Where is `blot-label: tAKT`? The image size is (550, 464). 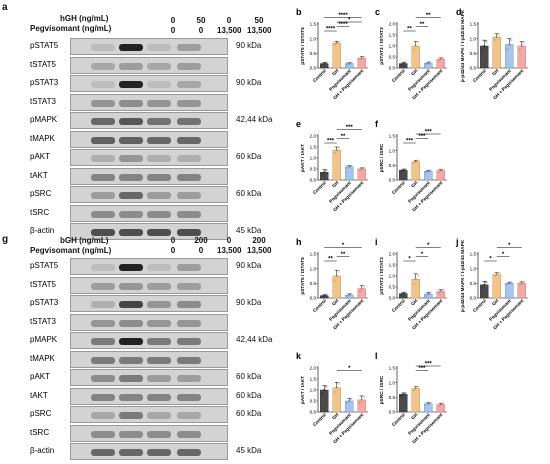 blot-label: tAKT is located at coordinates (39, 175).